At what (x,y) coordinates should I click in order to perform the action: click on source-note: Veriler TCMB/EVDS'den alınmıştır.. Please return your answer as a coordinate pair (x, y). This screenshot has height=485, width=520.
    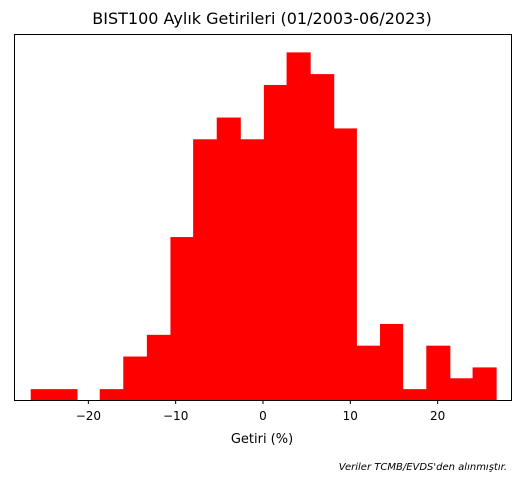
    Looking at the image, I should click on (422, 467).